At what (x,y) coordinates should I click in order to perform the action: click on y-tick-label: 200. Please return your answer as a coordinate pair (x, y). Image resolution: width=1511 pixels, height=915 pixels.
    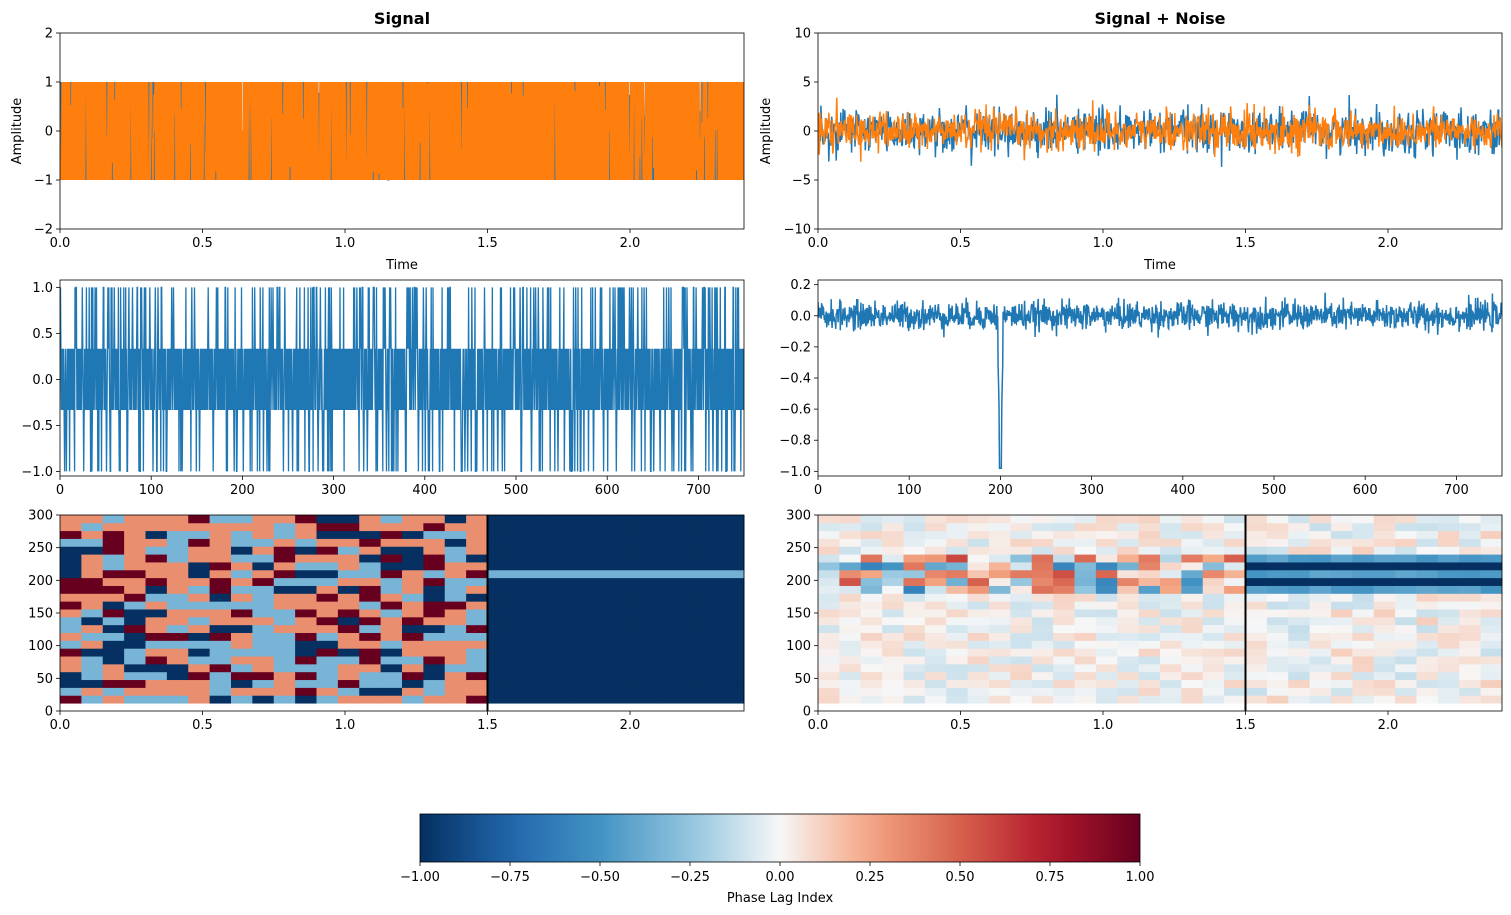
    Looking at the image, I should click on (798, 581).